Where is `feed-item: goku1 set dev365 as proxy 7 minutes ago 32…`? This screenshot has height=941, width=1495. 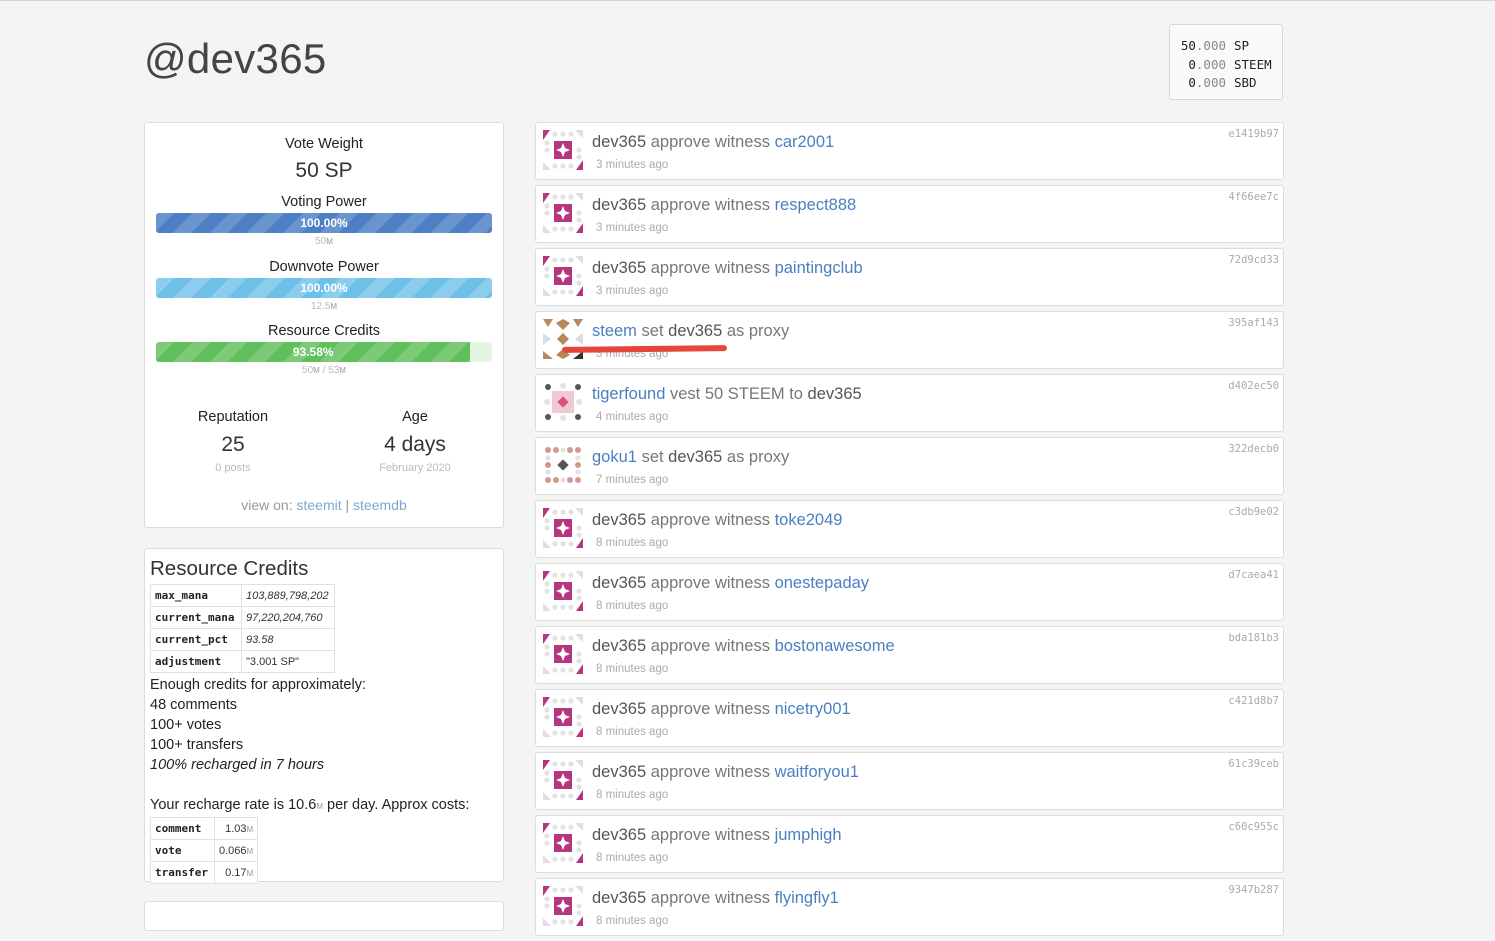 feed-item: goku1 set dev365 as proxy 7 minutes ago 32… is located at coordinates (909, 466).